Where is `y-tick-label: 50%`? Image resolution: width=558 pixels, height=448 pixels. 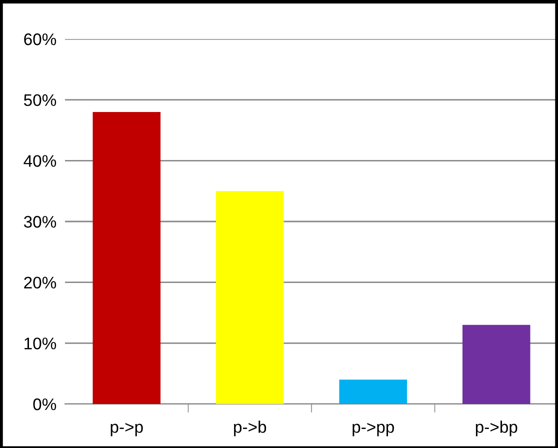
y-tick-label: 50% is located at coordinates (40, 100).